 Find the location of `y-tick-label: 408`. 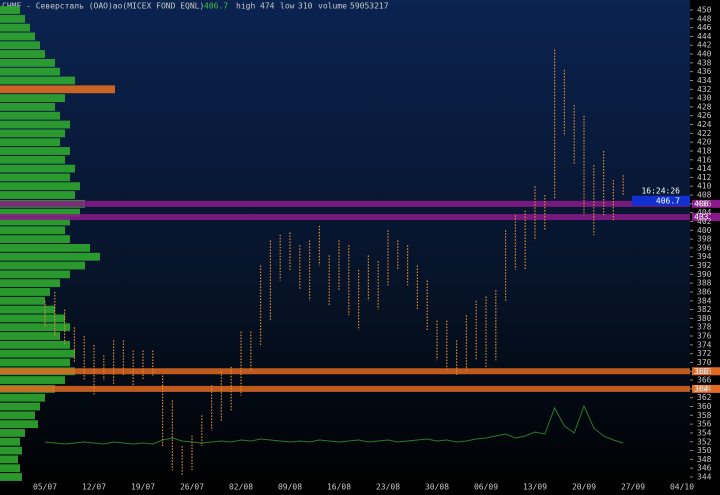

y-tick-label: 408 is located at coordinates (704, 195).